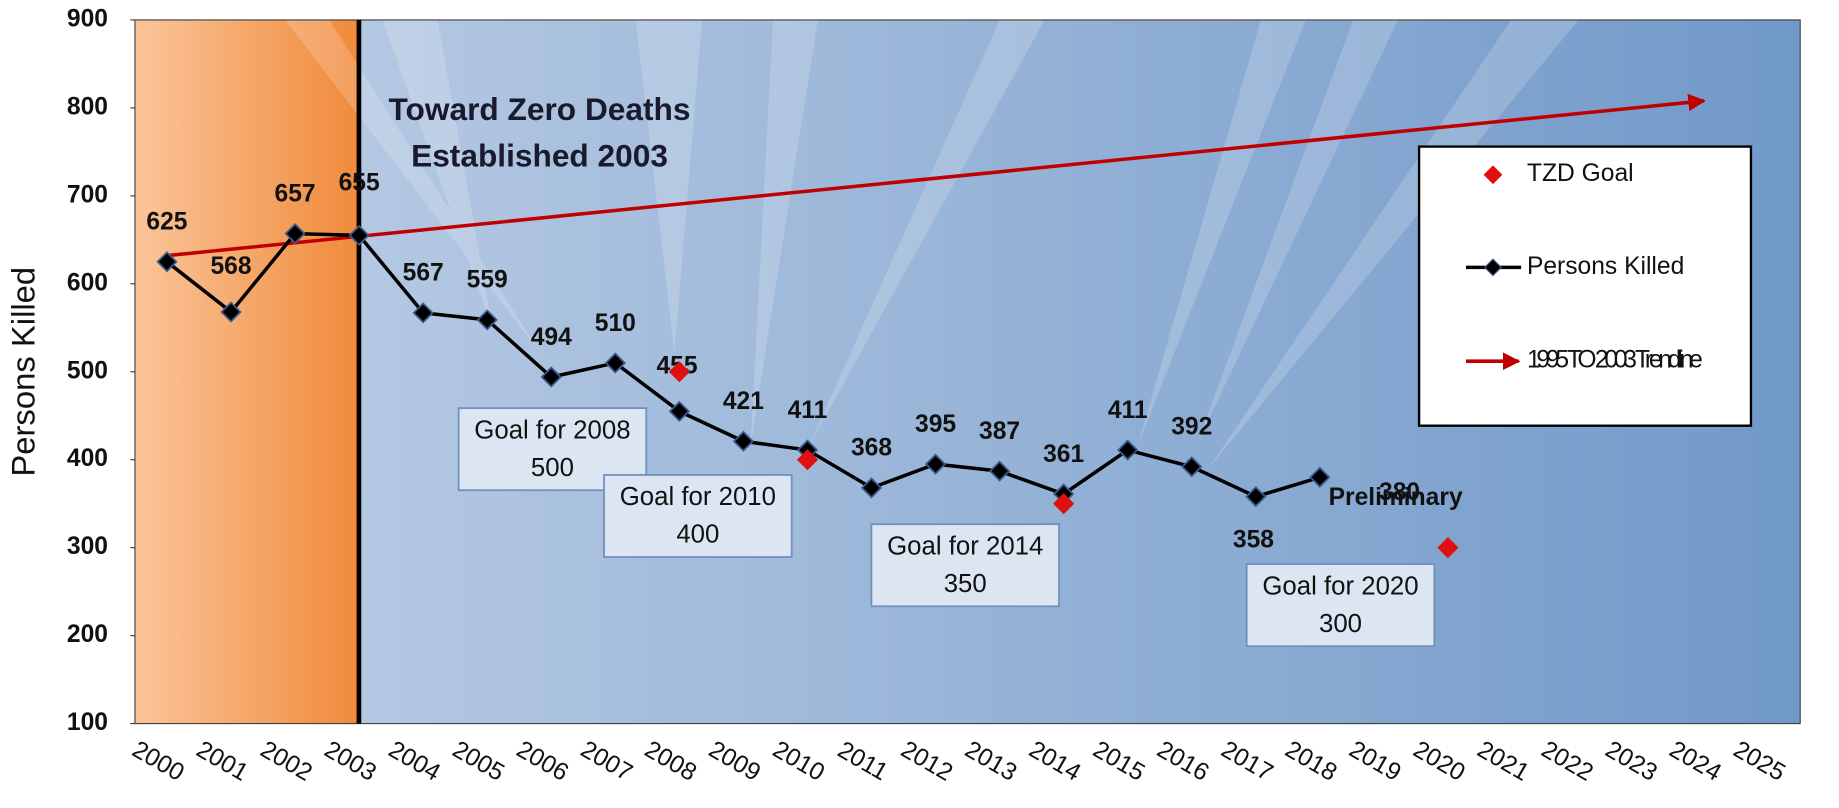  I want to click on x-tick-label: 2016, so click(1182, 761).